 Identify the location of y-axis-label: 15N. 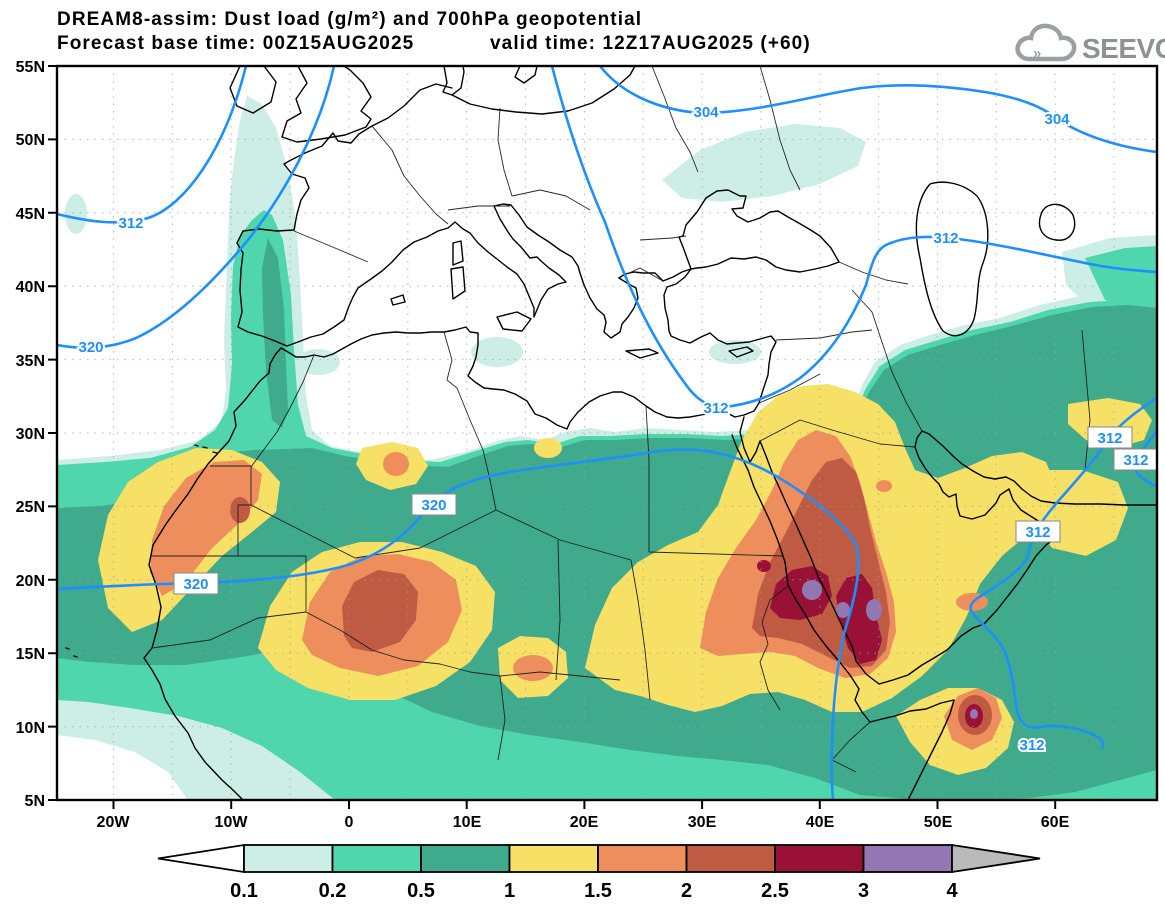
(30, 654).